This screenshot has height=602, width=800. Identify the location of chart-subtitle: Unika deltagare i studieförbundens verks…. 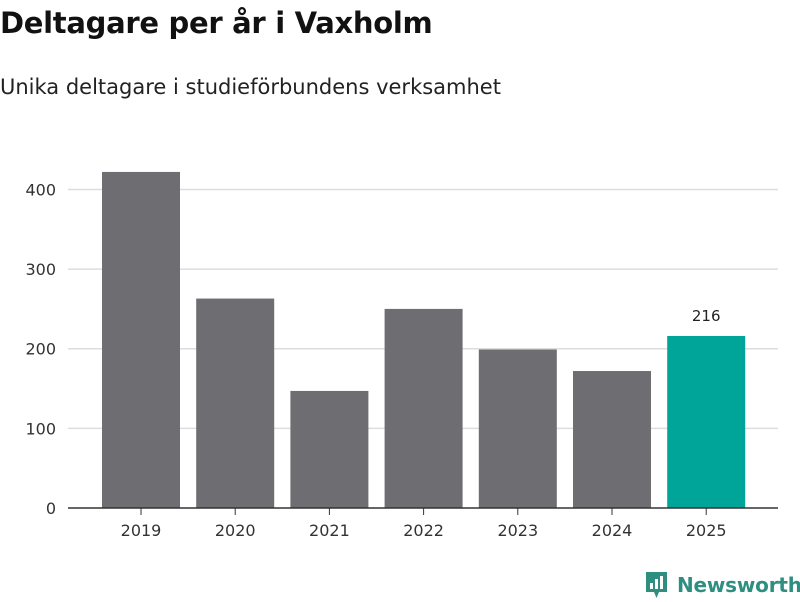
(250, 87).